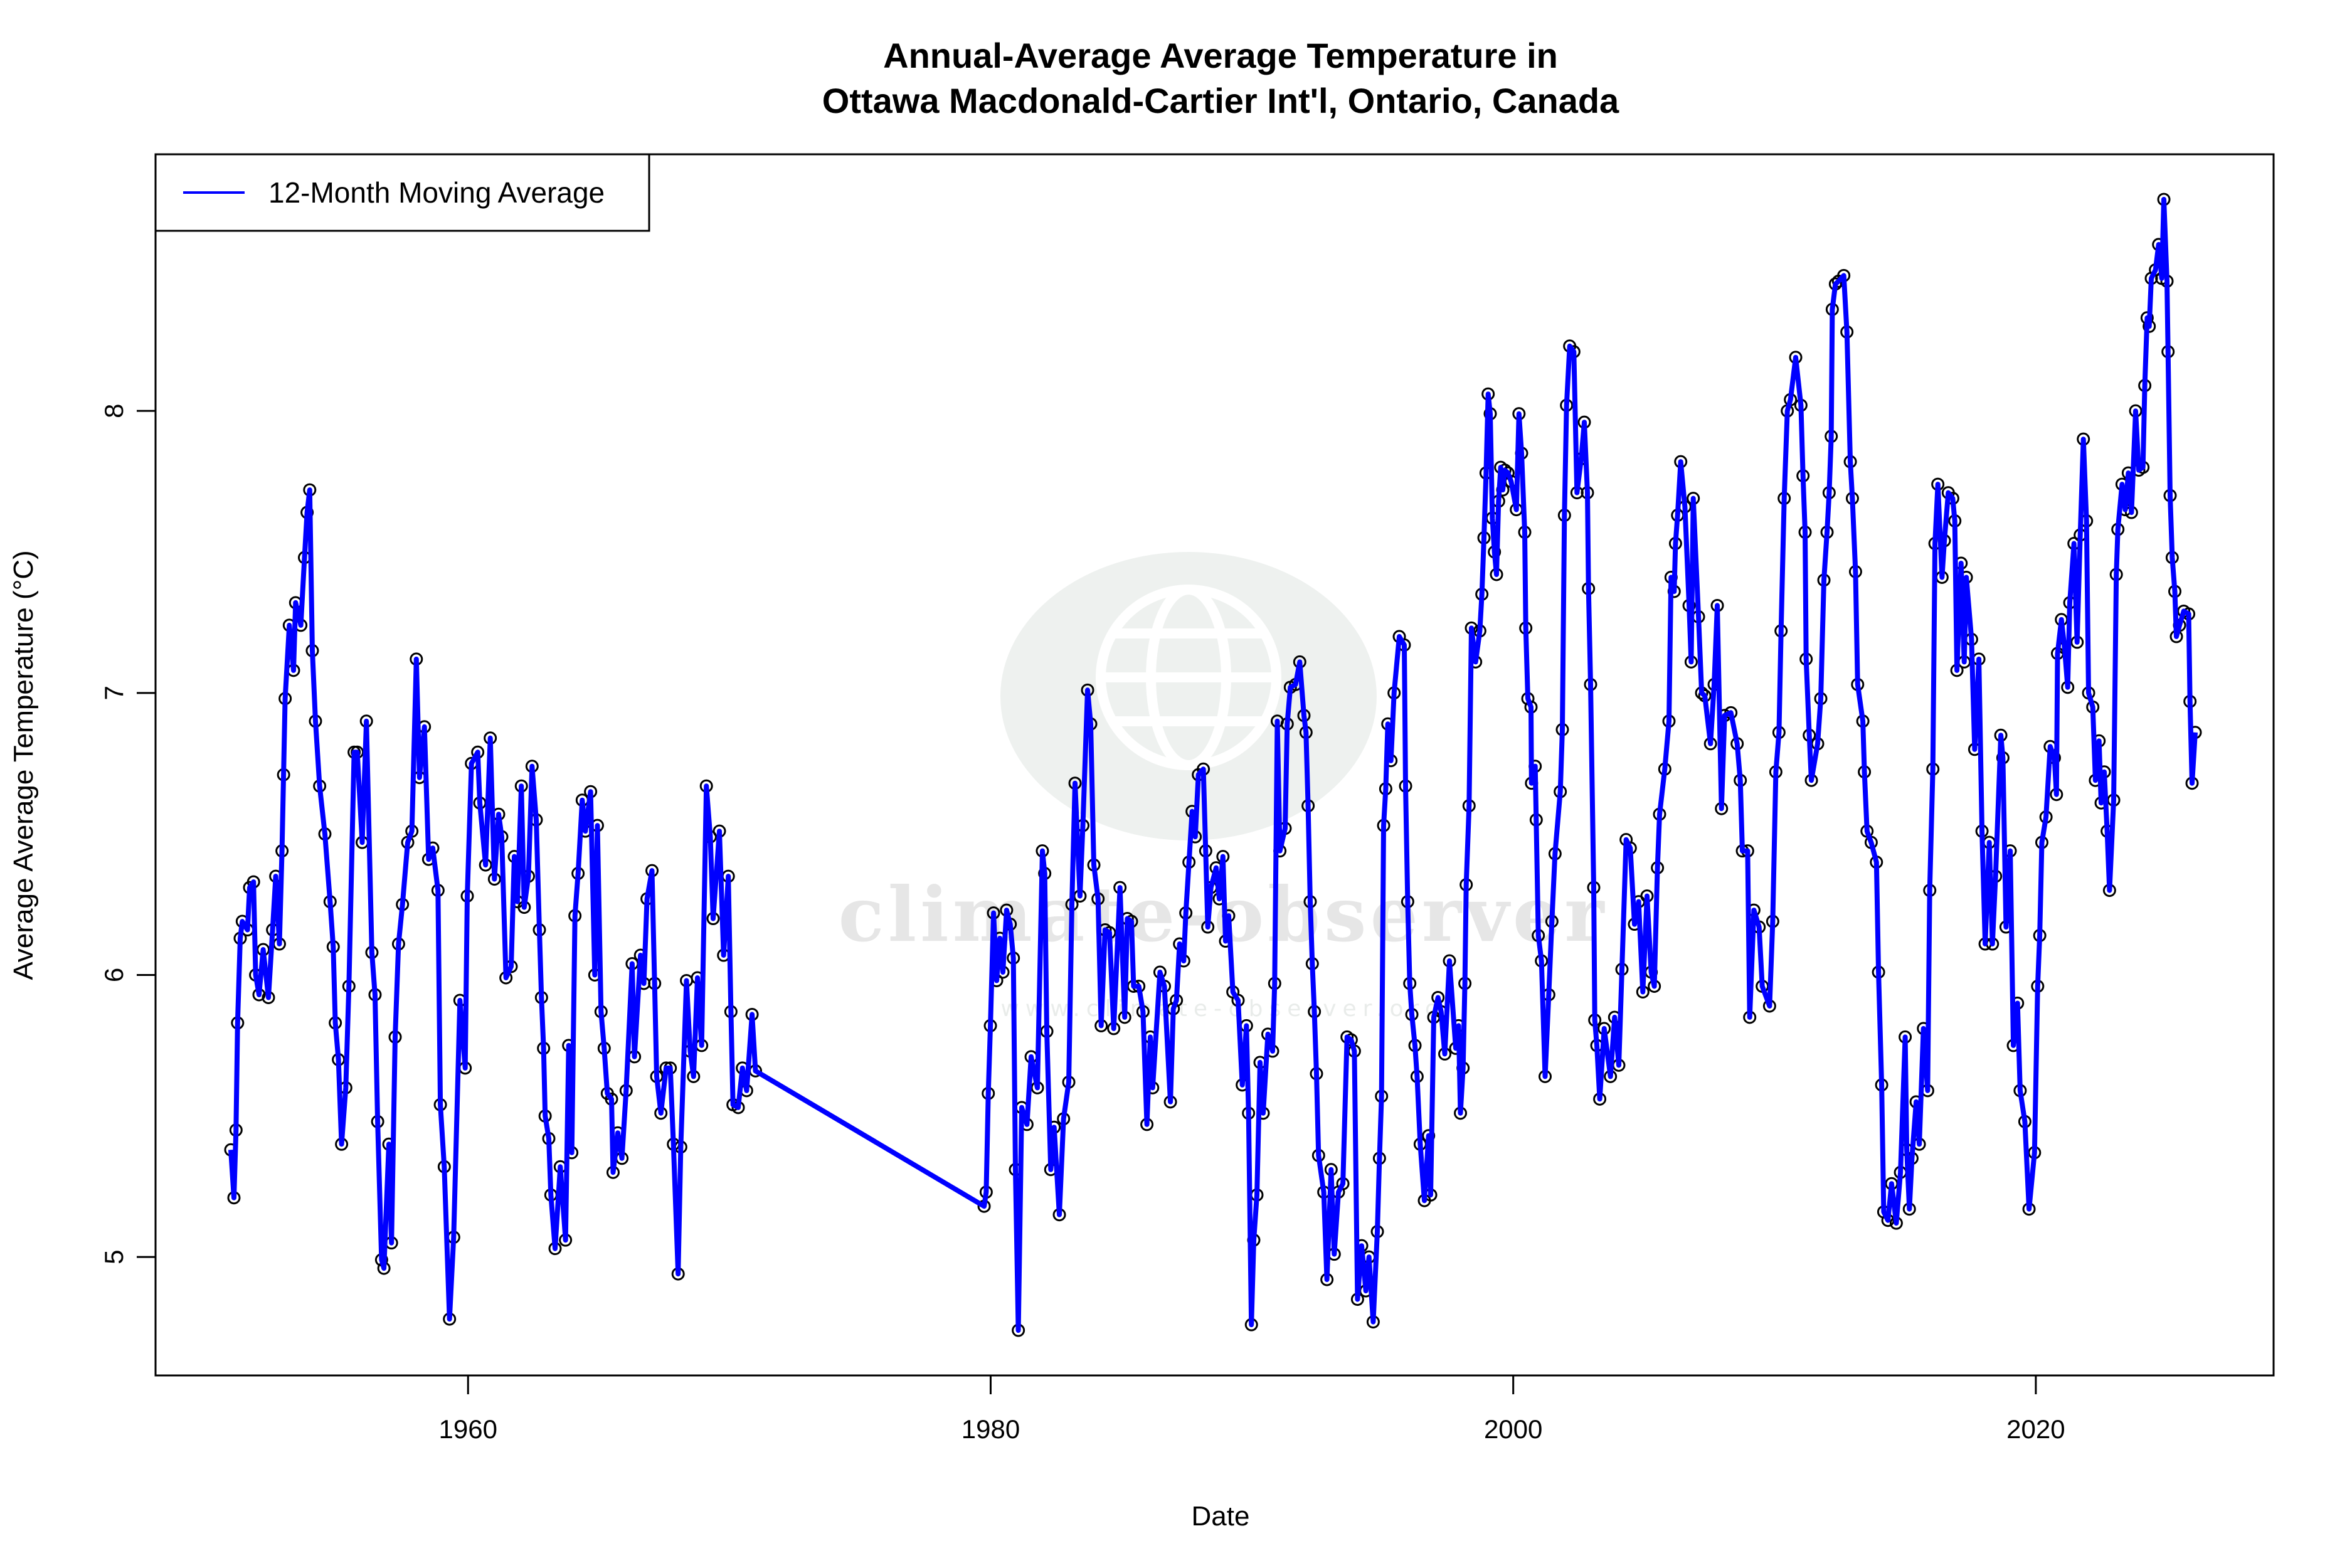 The width and height of the screenshot is (2352, 1568). I want to click on watermark-logo-ellipse, so click(1188, 696).